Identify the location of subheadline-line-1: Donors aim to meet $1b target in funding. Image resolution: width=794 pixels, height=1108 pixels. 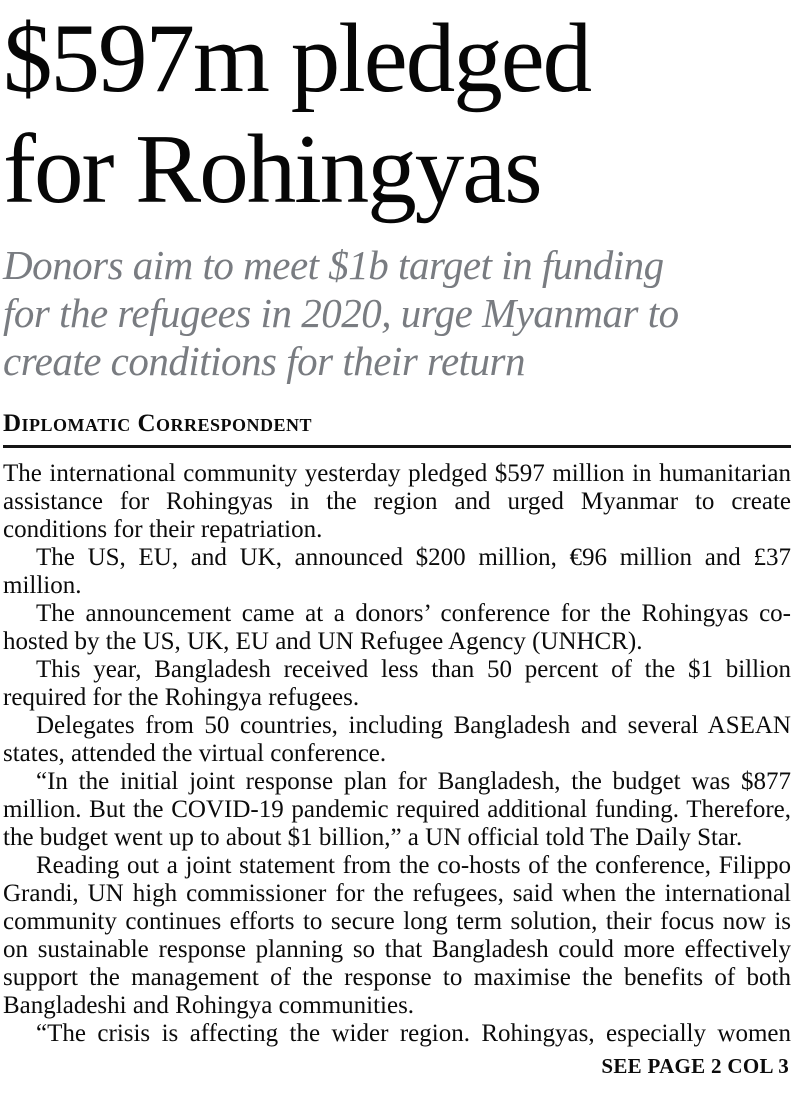
(333, 264).